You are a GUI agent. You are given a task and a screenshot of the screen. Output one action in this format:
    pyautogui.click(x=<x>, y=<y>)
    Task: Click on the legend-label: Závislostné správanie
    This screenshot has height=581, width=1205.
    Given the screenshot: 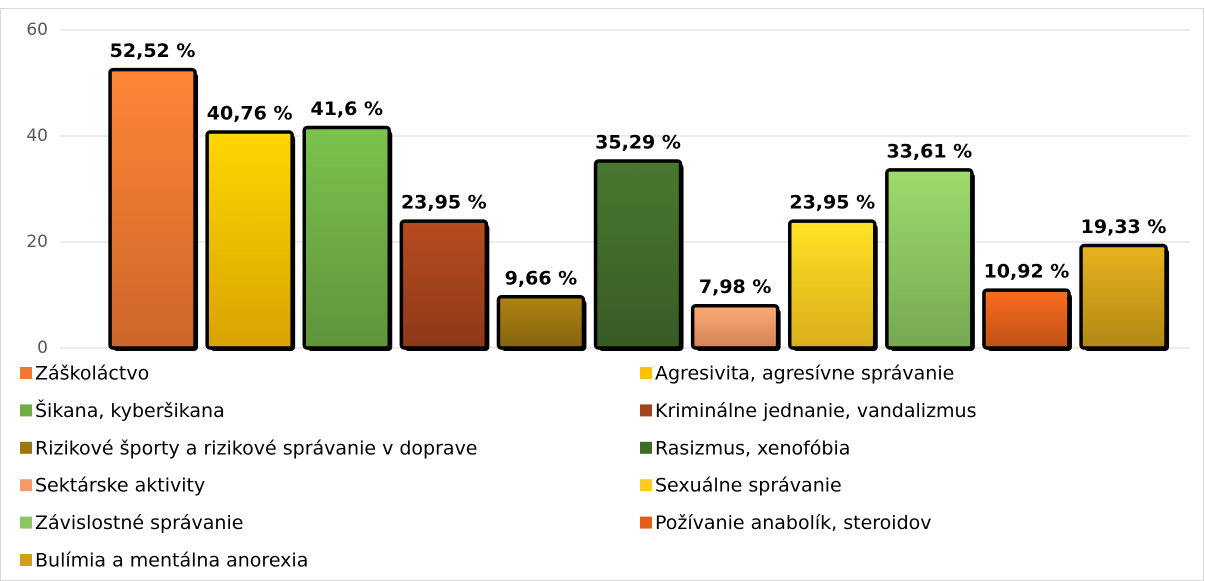 What is the action you would take?
    pyautogui.click(x=139, y=523)
    